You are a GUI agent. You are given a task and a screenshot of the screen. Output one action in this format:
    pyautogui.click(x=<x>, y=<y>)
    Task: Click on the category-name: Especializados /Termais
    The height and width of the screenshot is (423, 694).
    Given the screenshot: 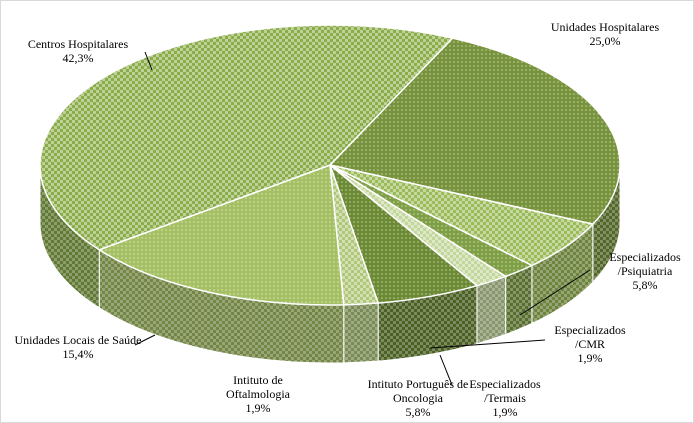 What is the action you would take?
    pyautogui.click(x=505, y=391)
    